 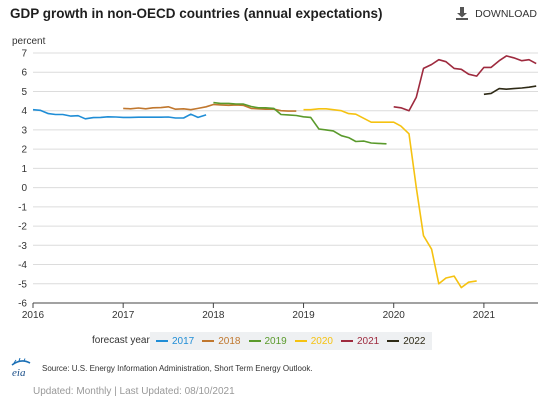 I want to click on legend: 2017 2018 2019 2020 2021 2022, so click(x=291, y=341).